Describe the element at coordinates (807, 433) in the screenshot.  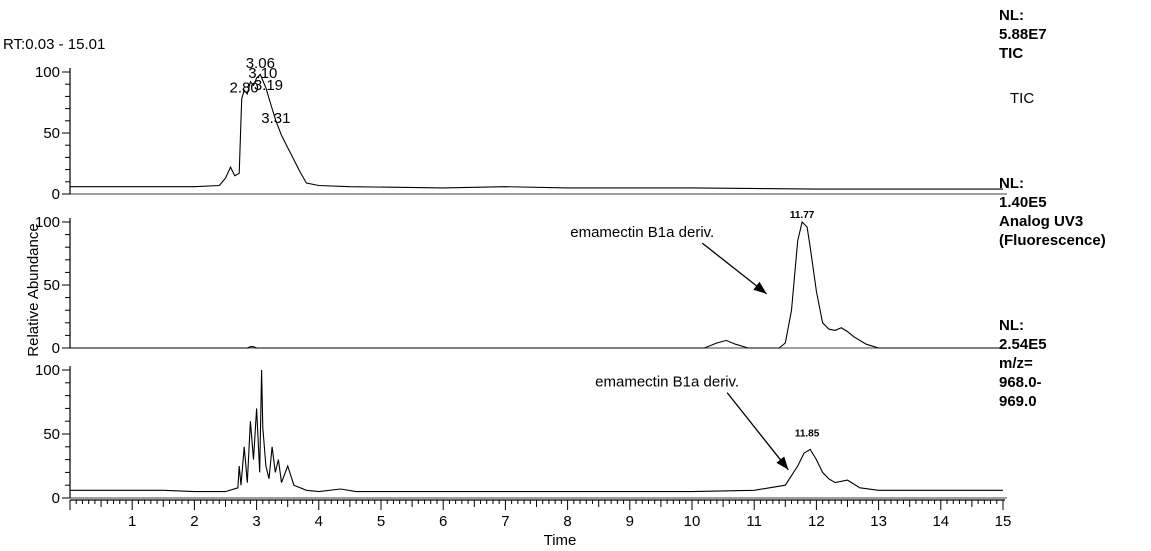
I see `peak-label: 11.85` at that location.